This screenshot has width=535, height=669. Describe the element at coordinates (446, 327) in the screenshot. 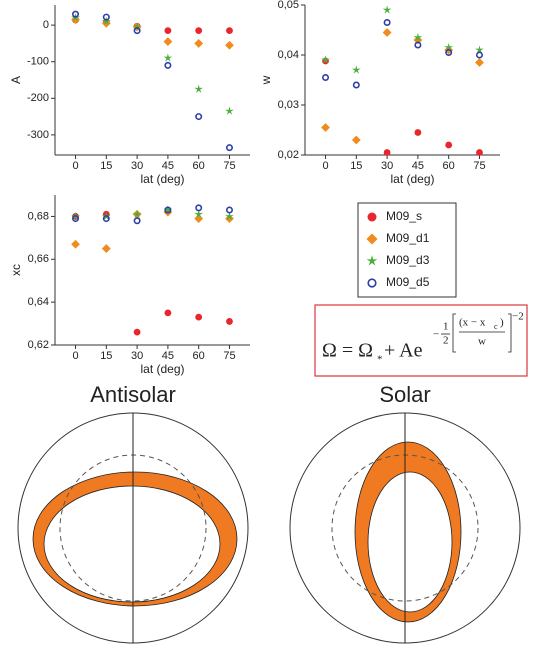

I see `formula-half-num: 1` at that location.